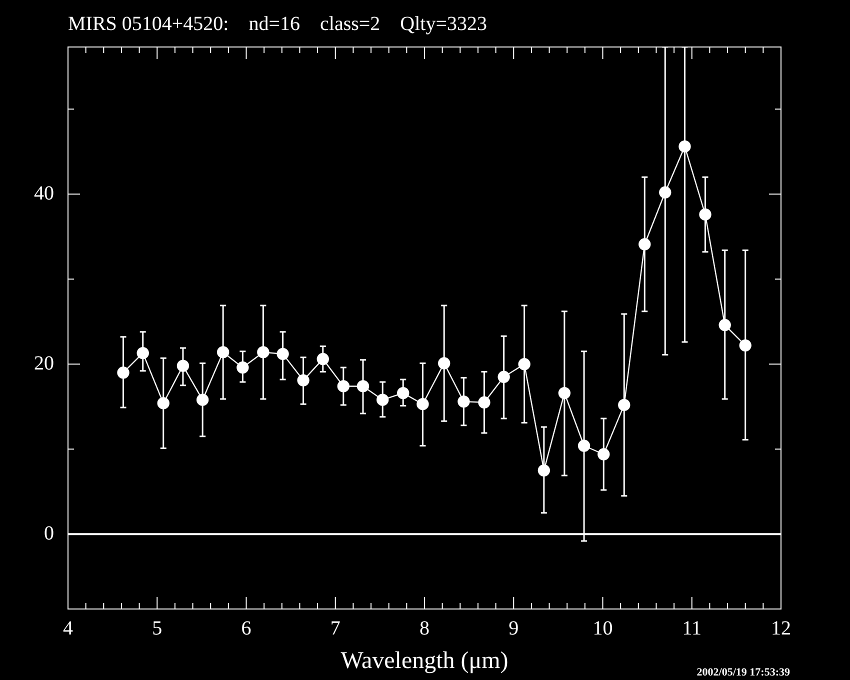 The image size is (850, 680). What do you see at coordinates (425, 628) in the screenshot?
I see `x-tick-label: 8` at bounding box center [425, 628].